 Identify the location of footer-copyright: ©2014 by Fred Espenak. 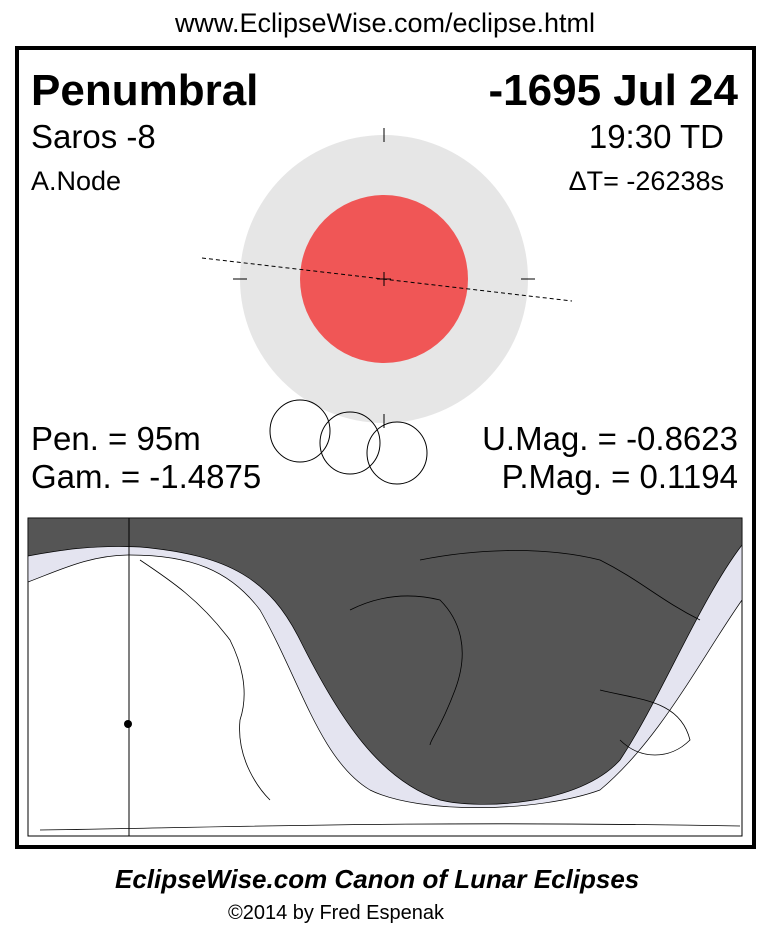
(336, 913).